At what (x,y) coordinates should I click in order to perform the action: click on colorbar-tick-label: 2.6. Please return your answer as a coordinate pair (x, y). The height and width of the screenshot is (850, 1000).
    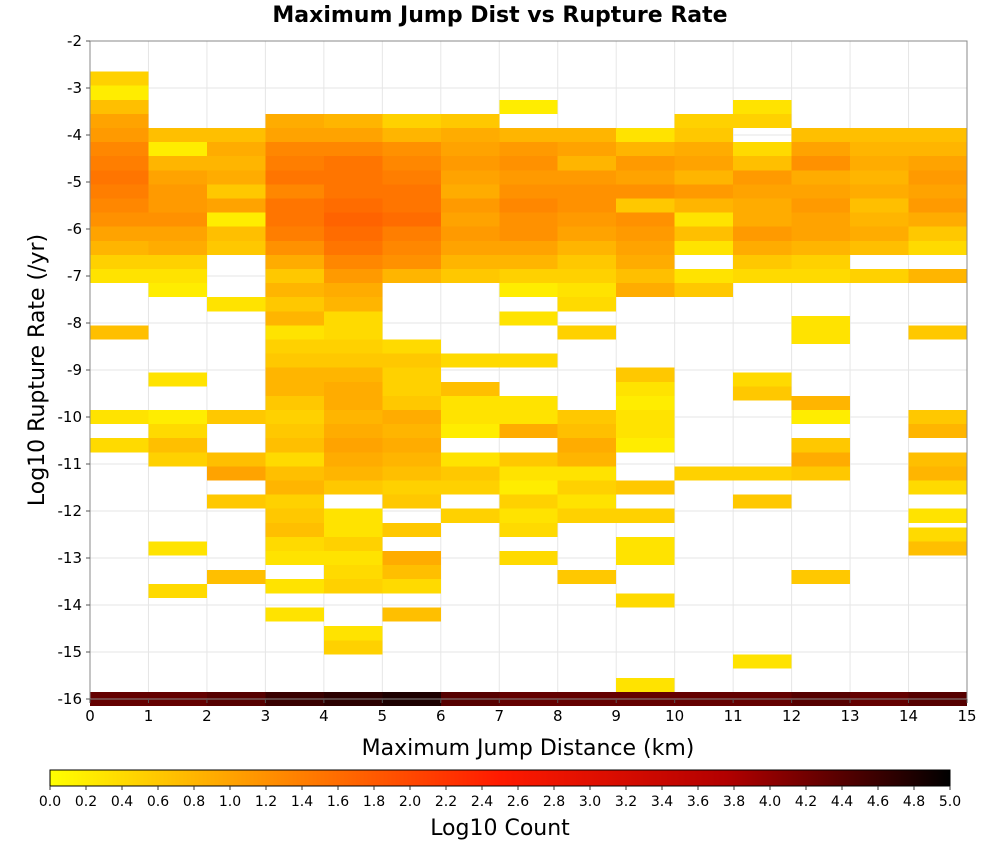
    Looking at the image, I should click on (518, 802).